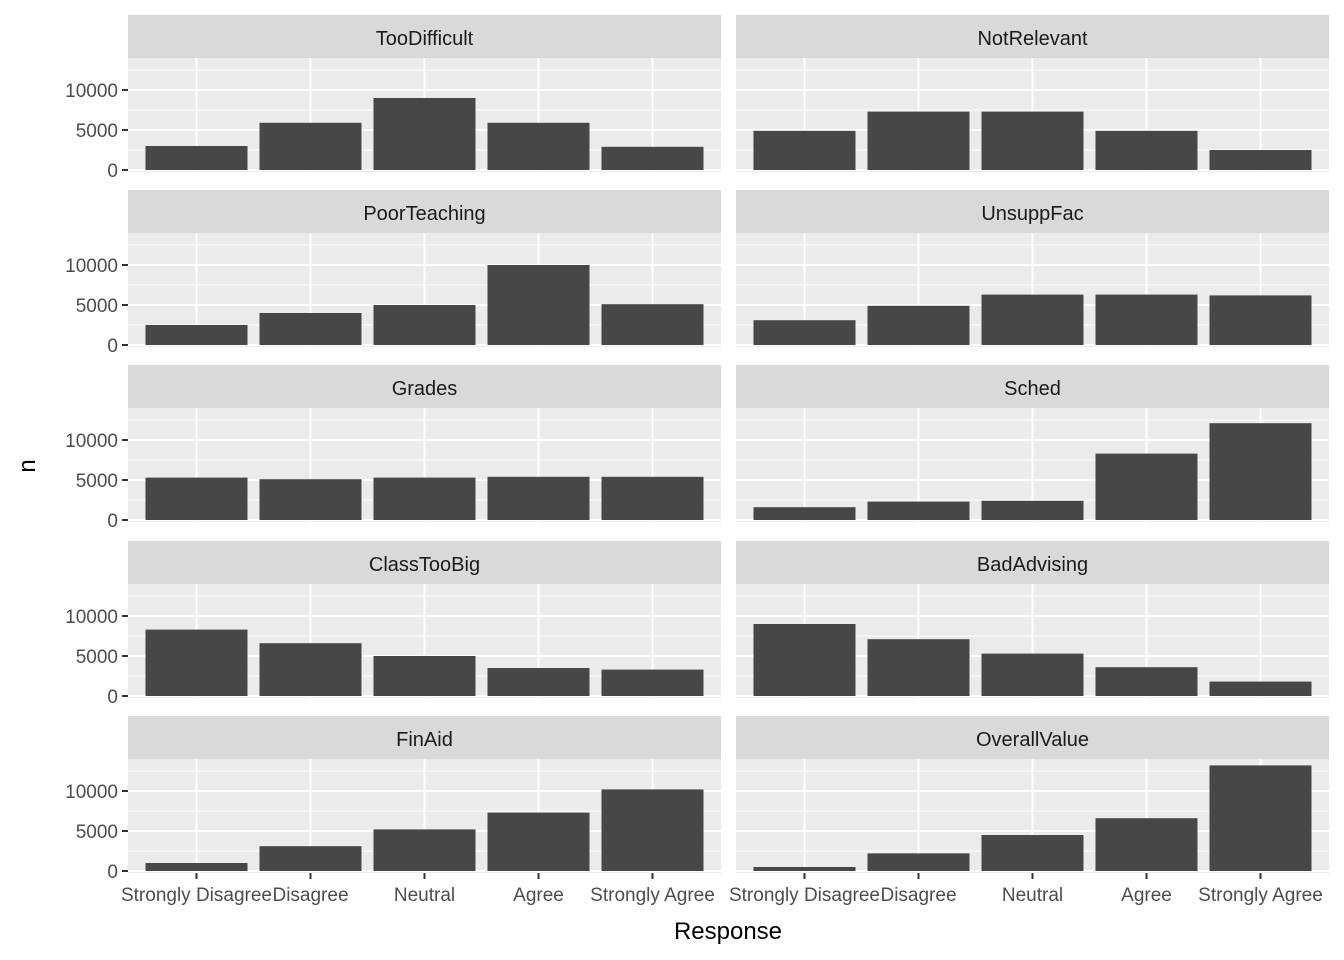  Describe the element at coordinates (393, 624) in the screenshot. I see `facet-panel: ClassTooBig 0 5000 10000` at that location.